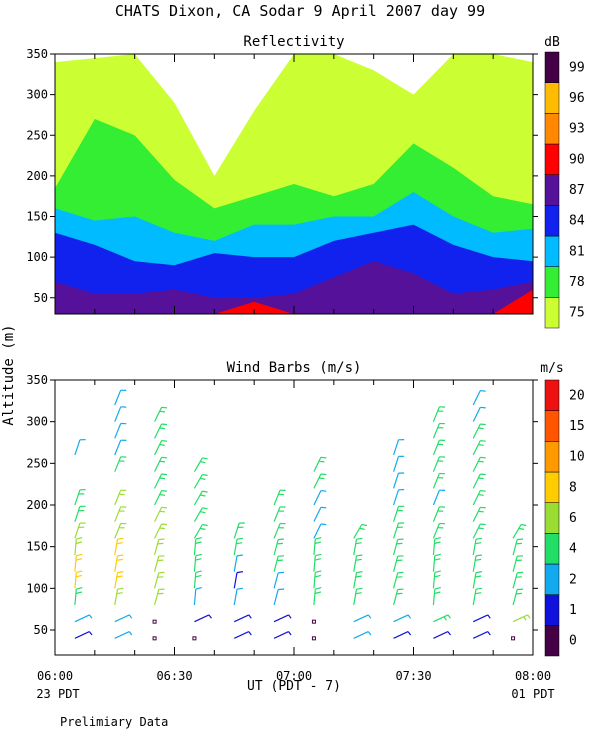  Describe the element at coordinates (294, 676) in the screenshot. I see `x-axis-labels: 06:00 06:30 07:00 07:30 08:00` at that location.